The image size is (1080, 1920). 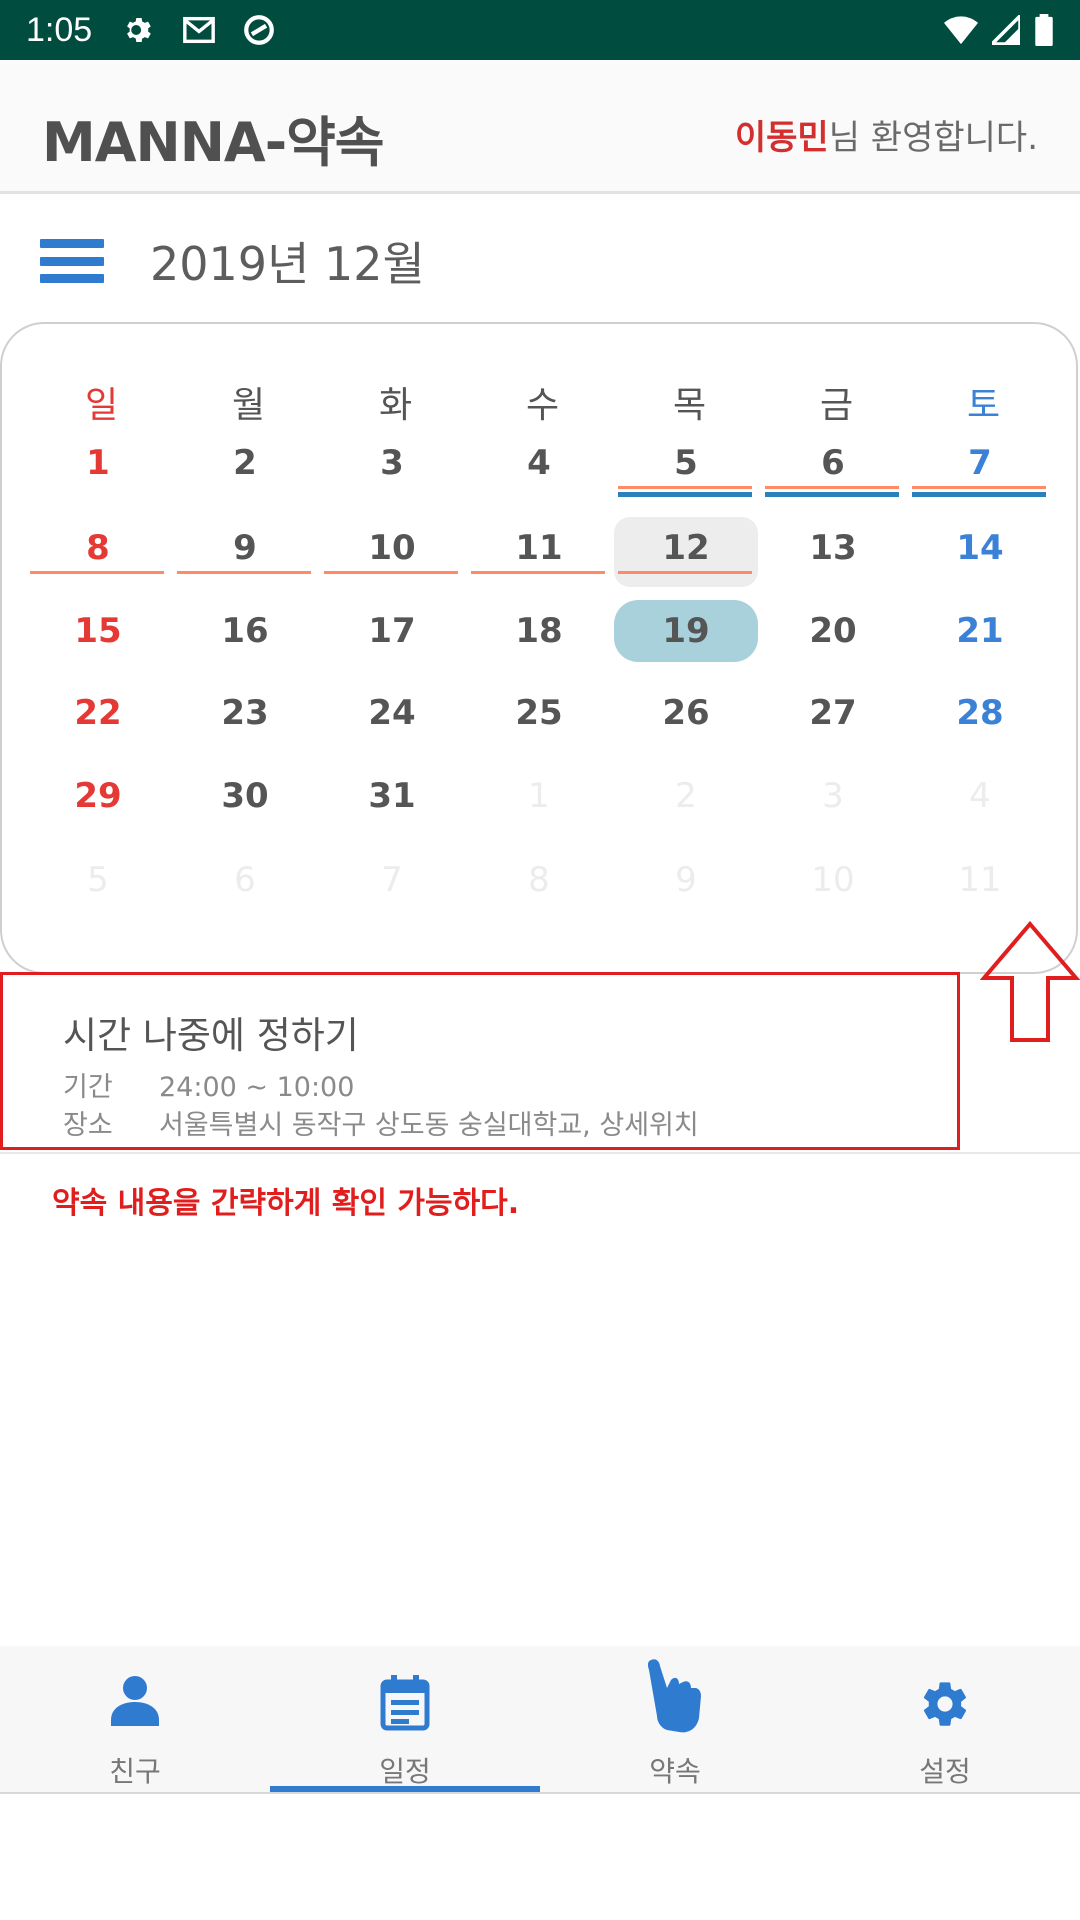 What do you see at coordinates (686, 631) in the screenshot?
I see `calendar-day: 19` at bounding box center [686, 631].